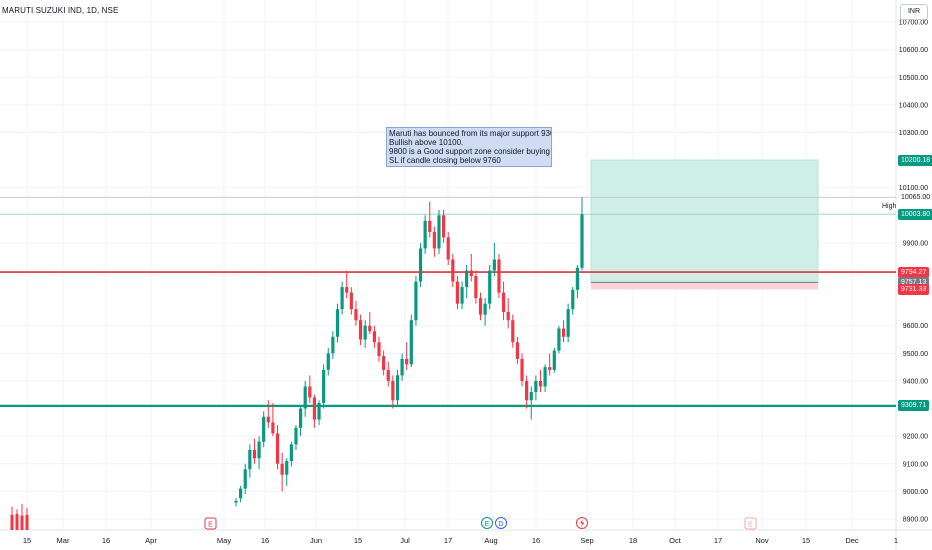 The height and width of the screenshot is (550, 932). What do you see at coordinates (915, 381) in the screenshot?
I see `price-axis-label: 9400.00` at bounding box center [915, 381].